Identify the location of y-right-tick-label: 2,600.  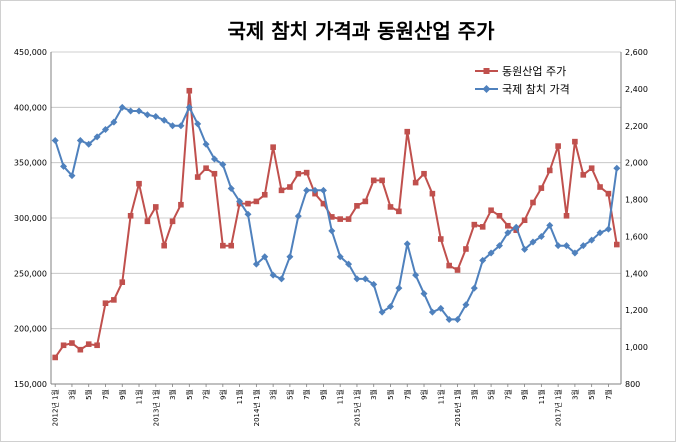
(636, 52).